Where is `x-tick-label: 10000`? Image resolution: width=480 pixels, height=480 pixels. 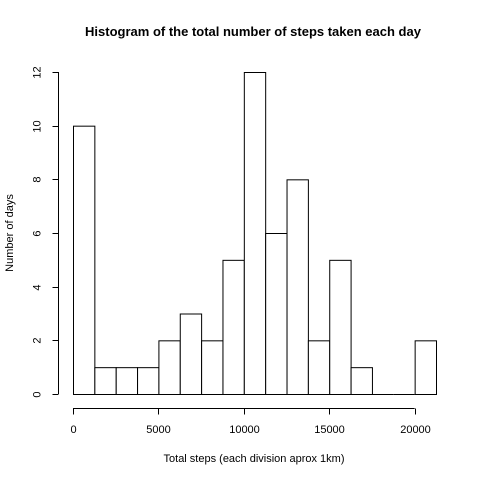
x-tick-label: 10000 is located at coordinates (244, 430).